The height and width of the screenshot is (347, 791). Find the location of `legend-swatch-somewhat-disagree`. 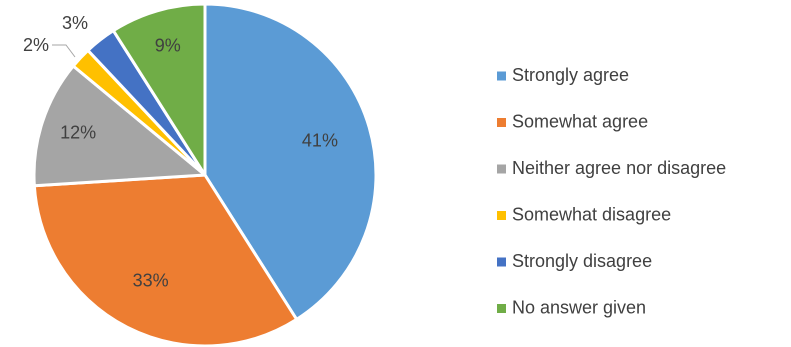

legend-swatch-somewhat-disagree is located at coordinates (501, 215).